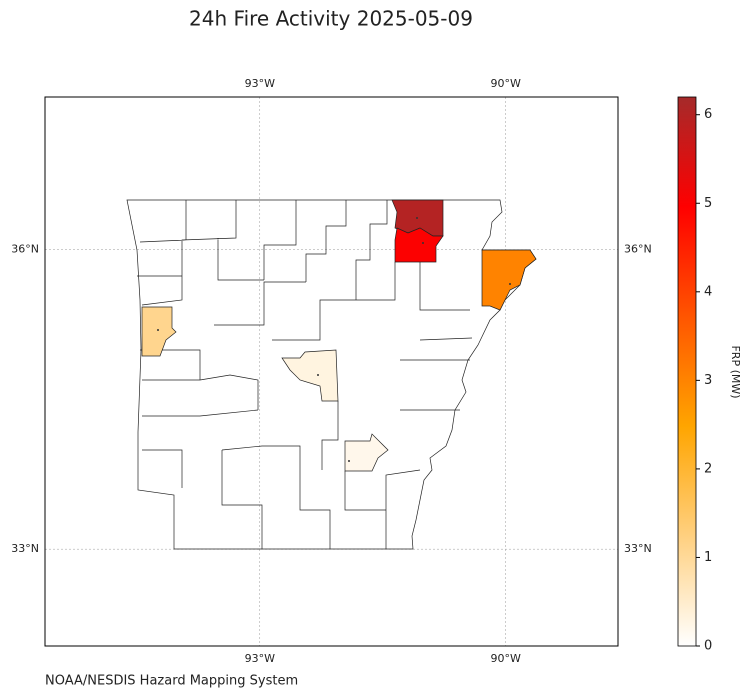  I want to click on colorbar-tick-label: 2, so click(708, 468).